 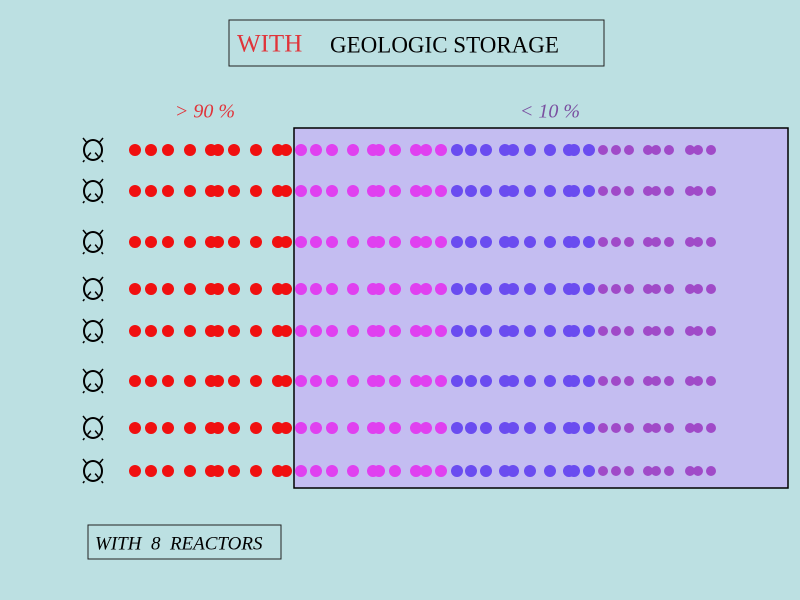 What do you see at coordinates (184, 542) in the screenshot?
I see `footer-box` at bounding box center [184, 542].